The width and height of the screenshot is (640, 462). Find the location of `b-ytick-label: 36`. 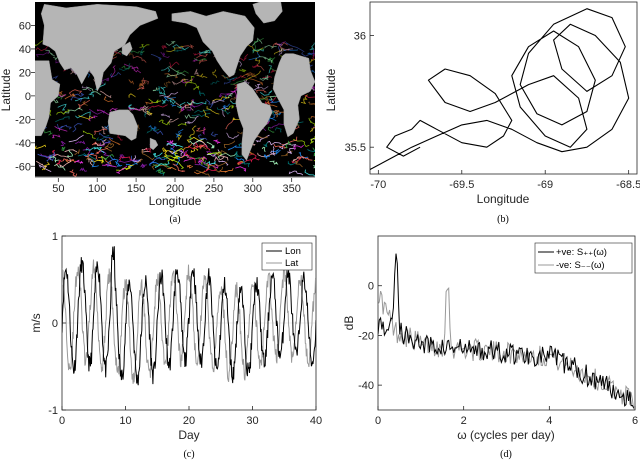

b-ytick-label: 36 is located at coordinates (360, 37).